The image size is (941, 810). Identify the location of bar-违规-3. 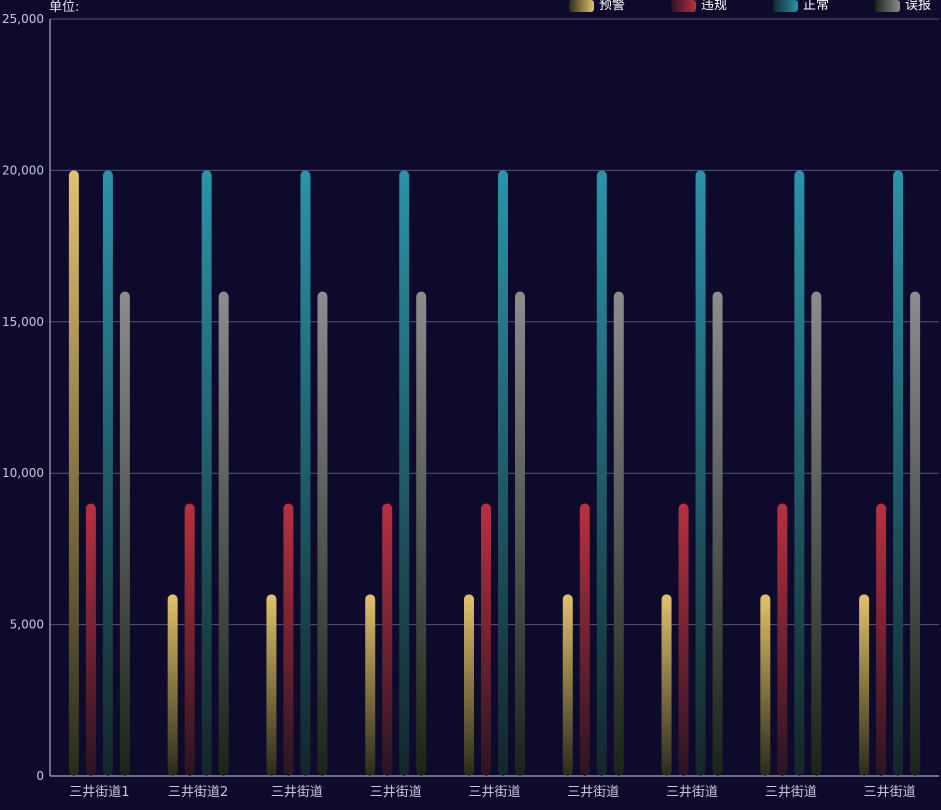
(387, 639).